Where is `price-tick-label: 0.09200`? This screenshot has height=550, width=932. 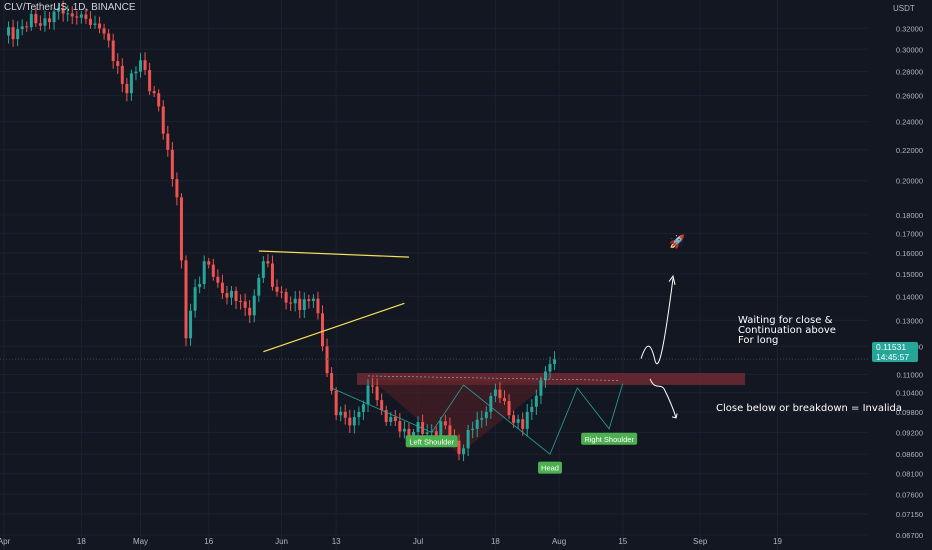 price-tick-label: 0.09200 is located at coordinates (909, 432).